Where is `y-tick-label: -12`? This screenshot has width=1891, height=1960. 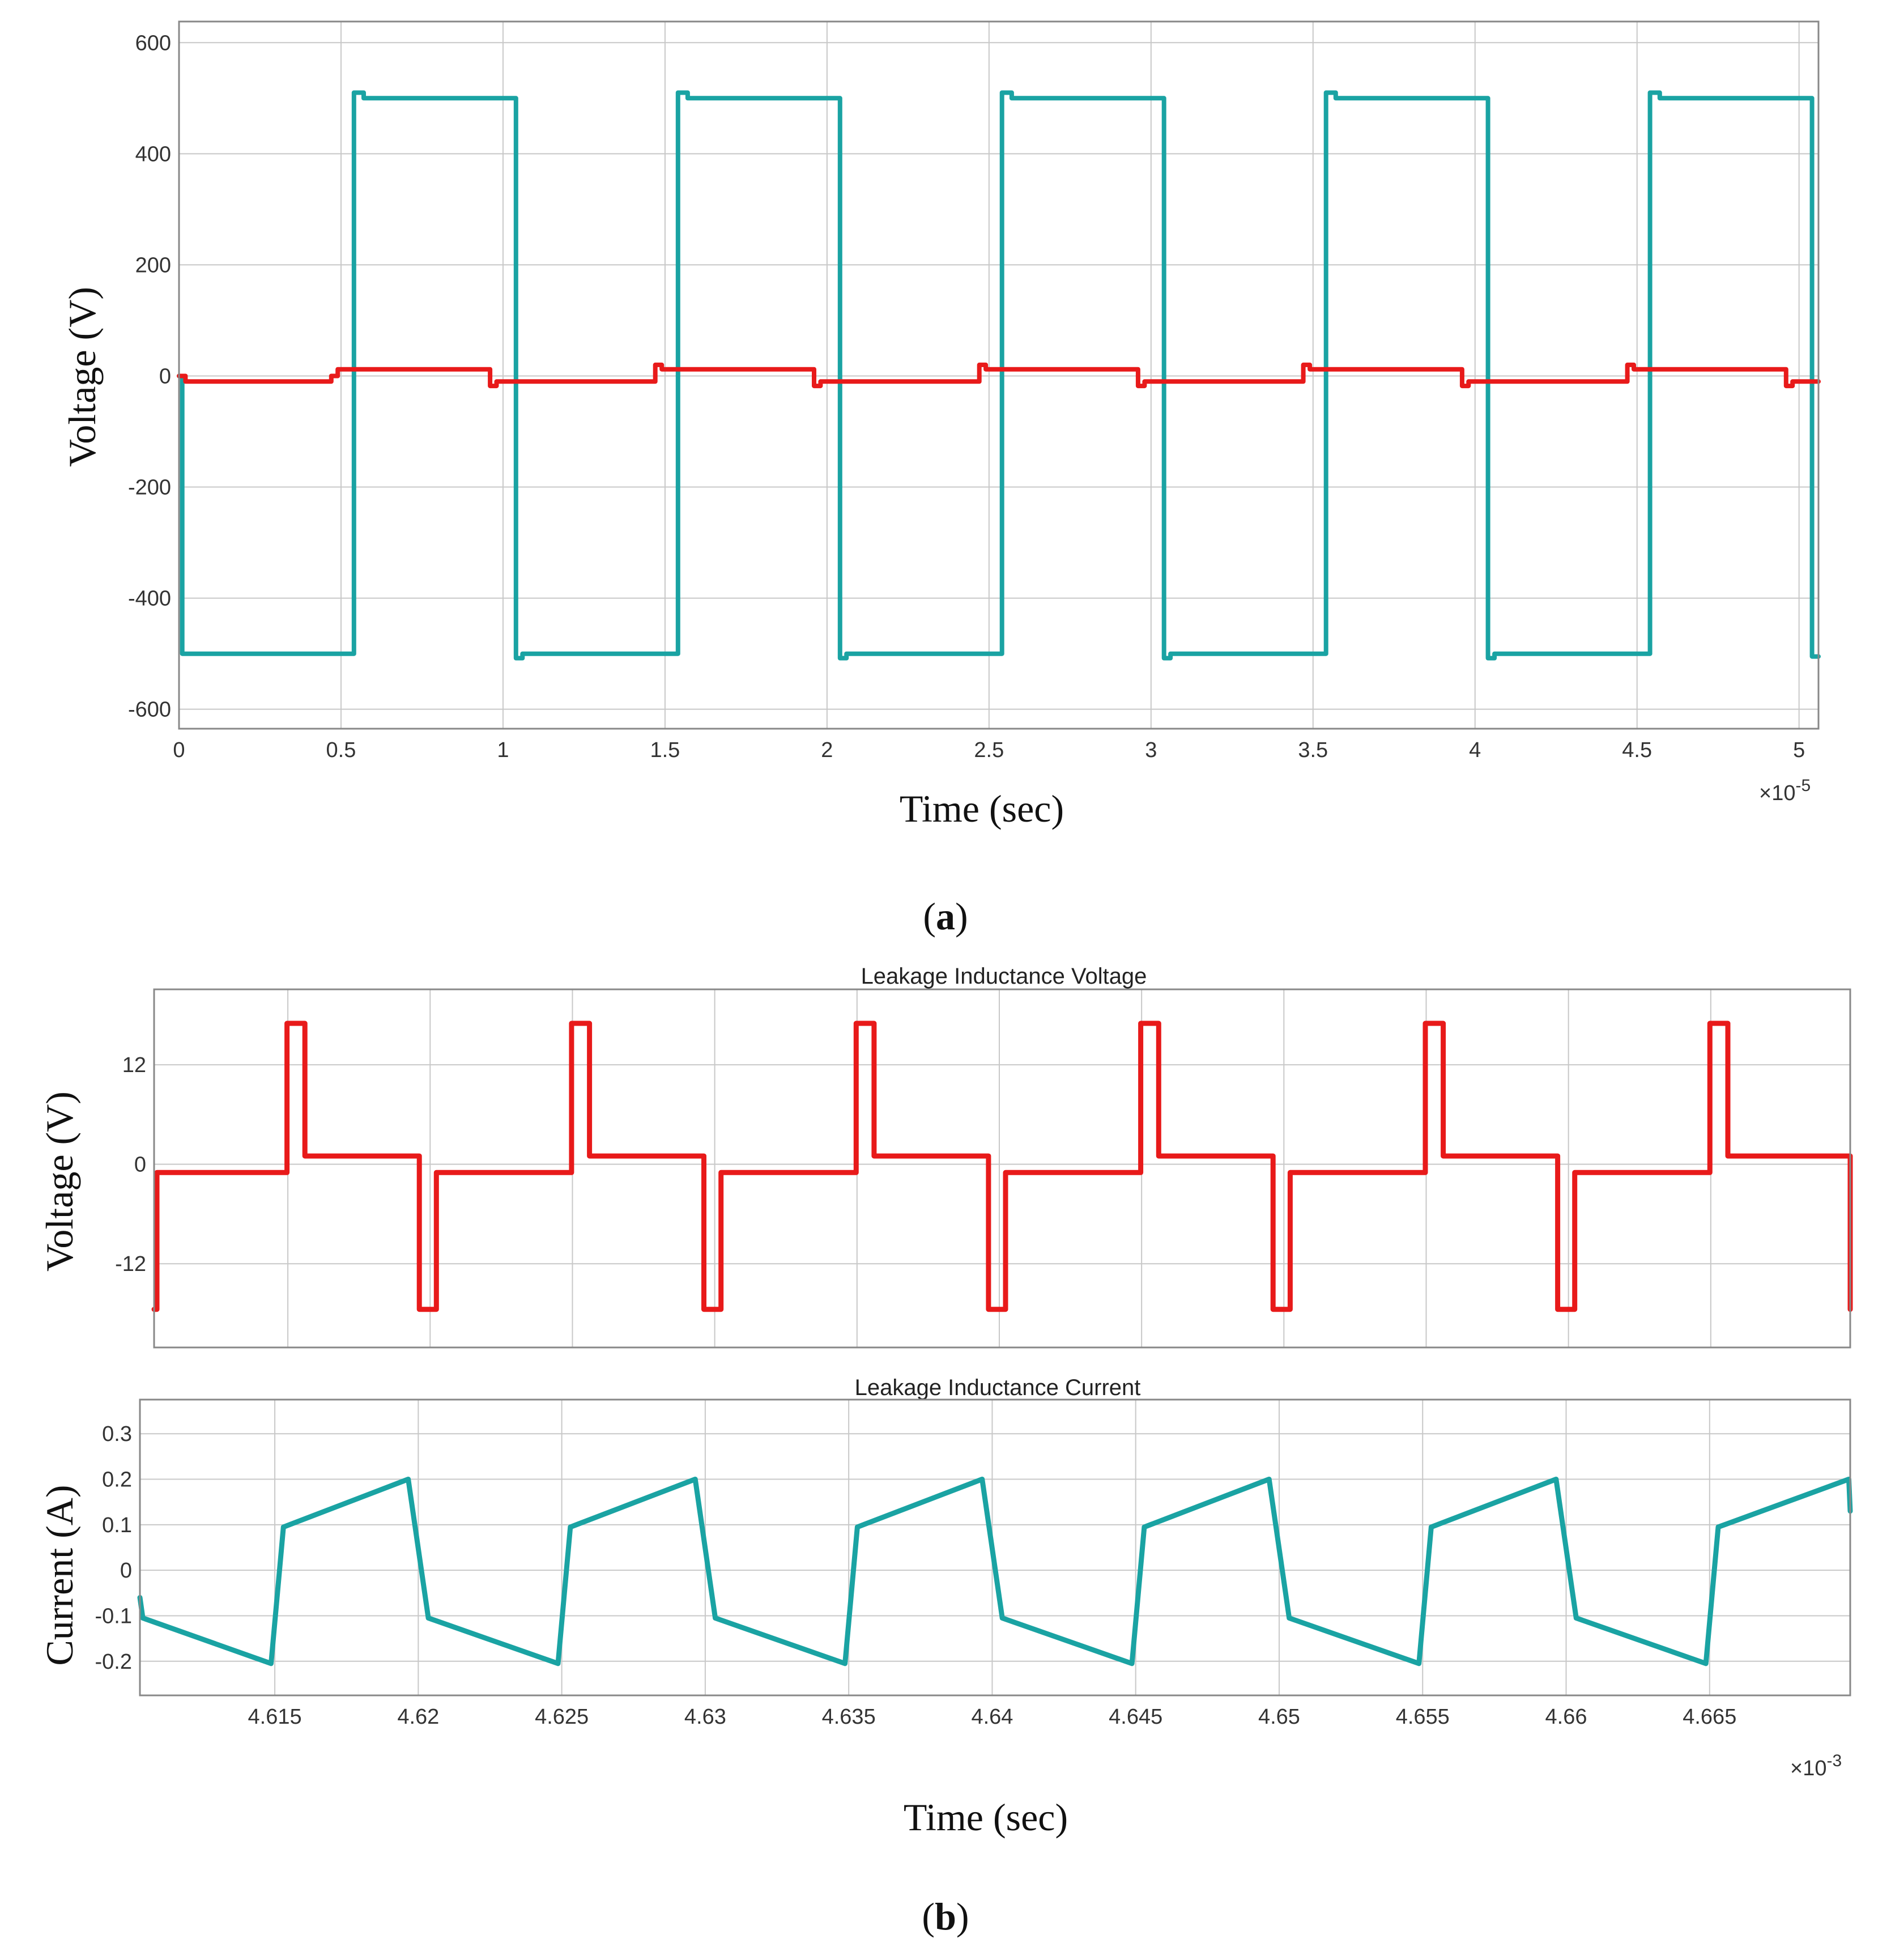
y-tick-label: -12 is located at coordinates (130, 1264).